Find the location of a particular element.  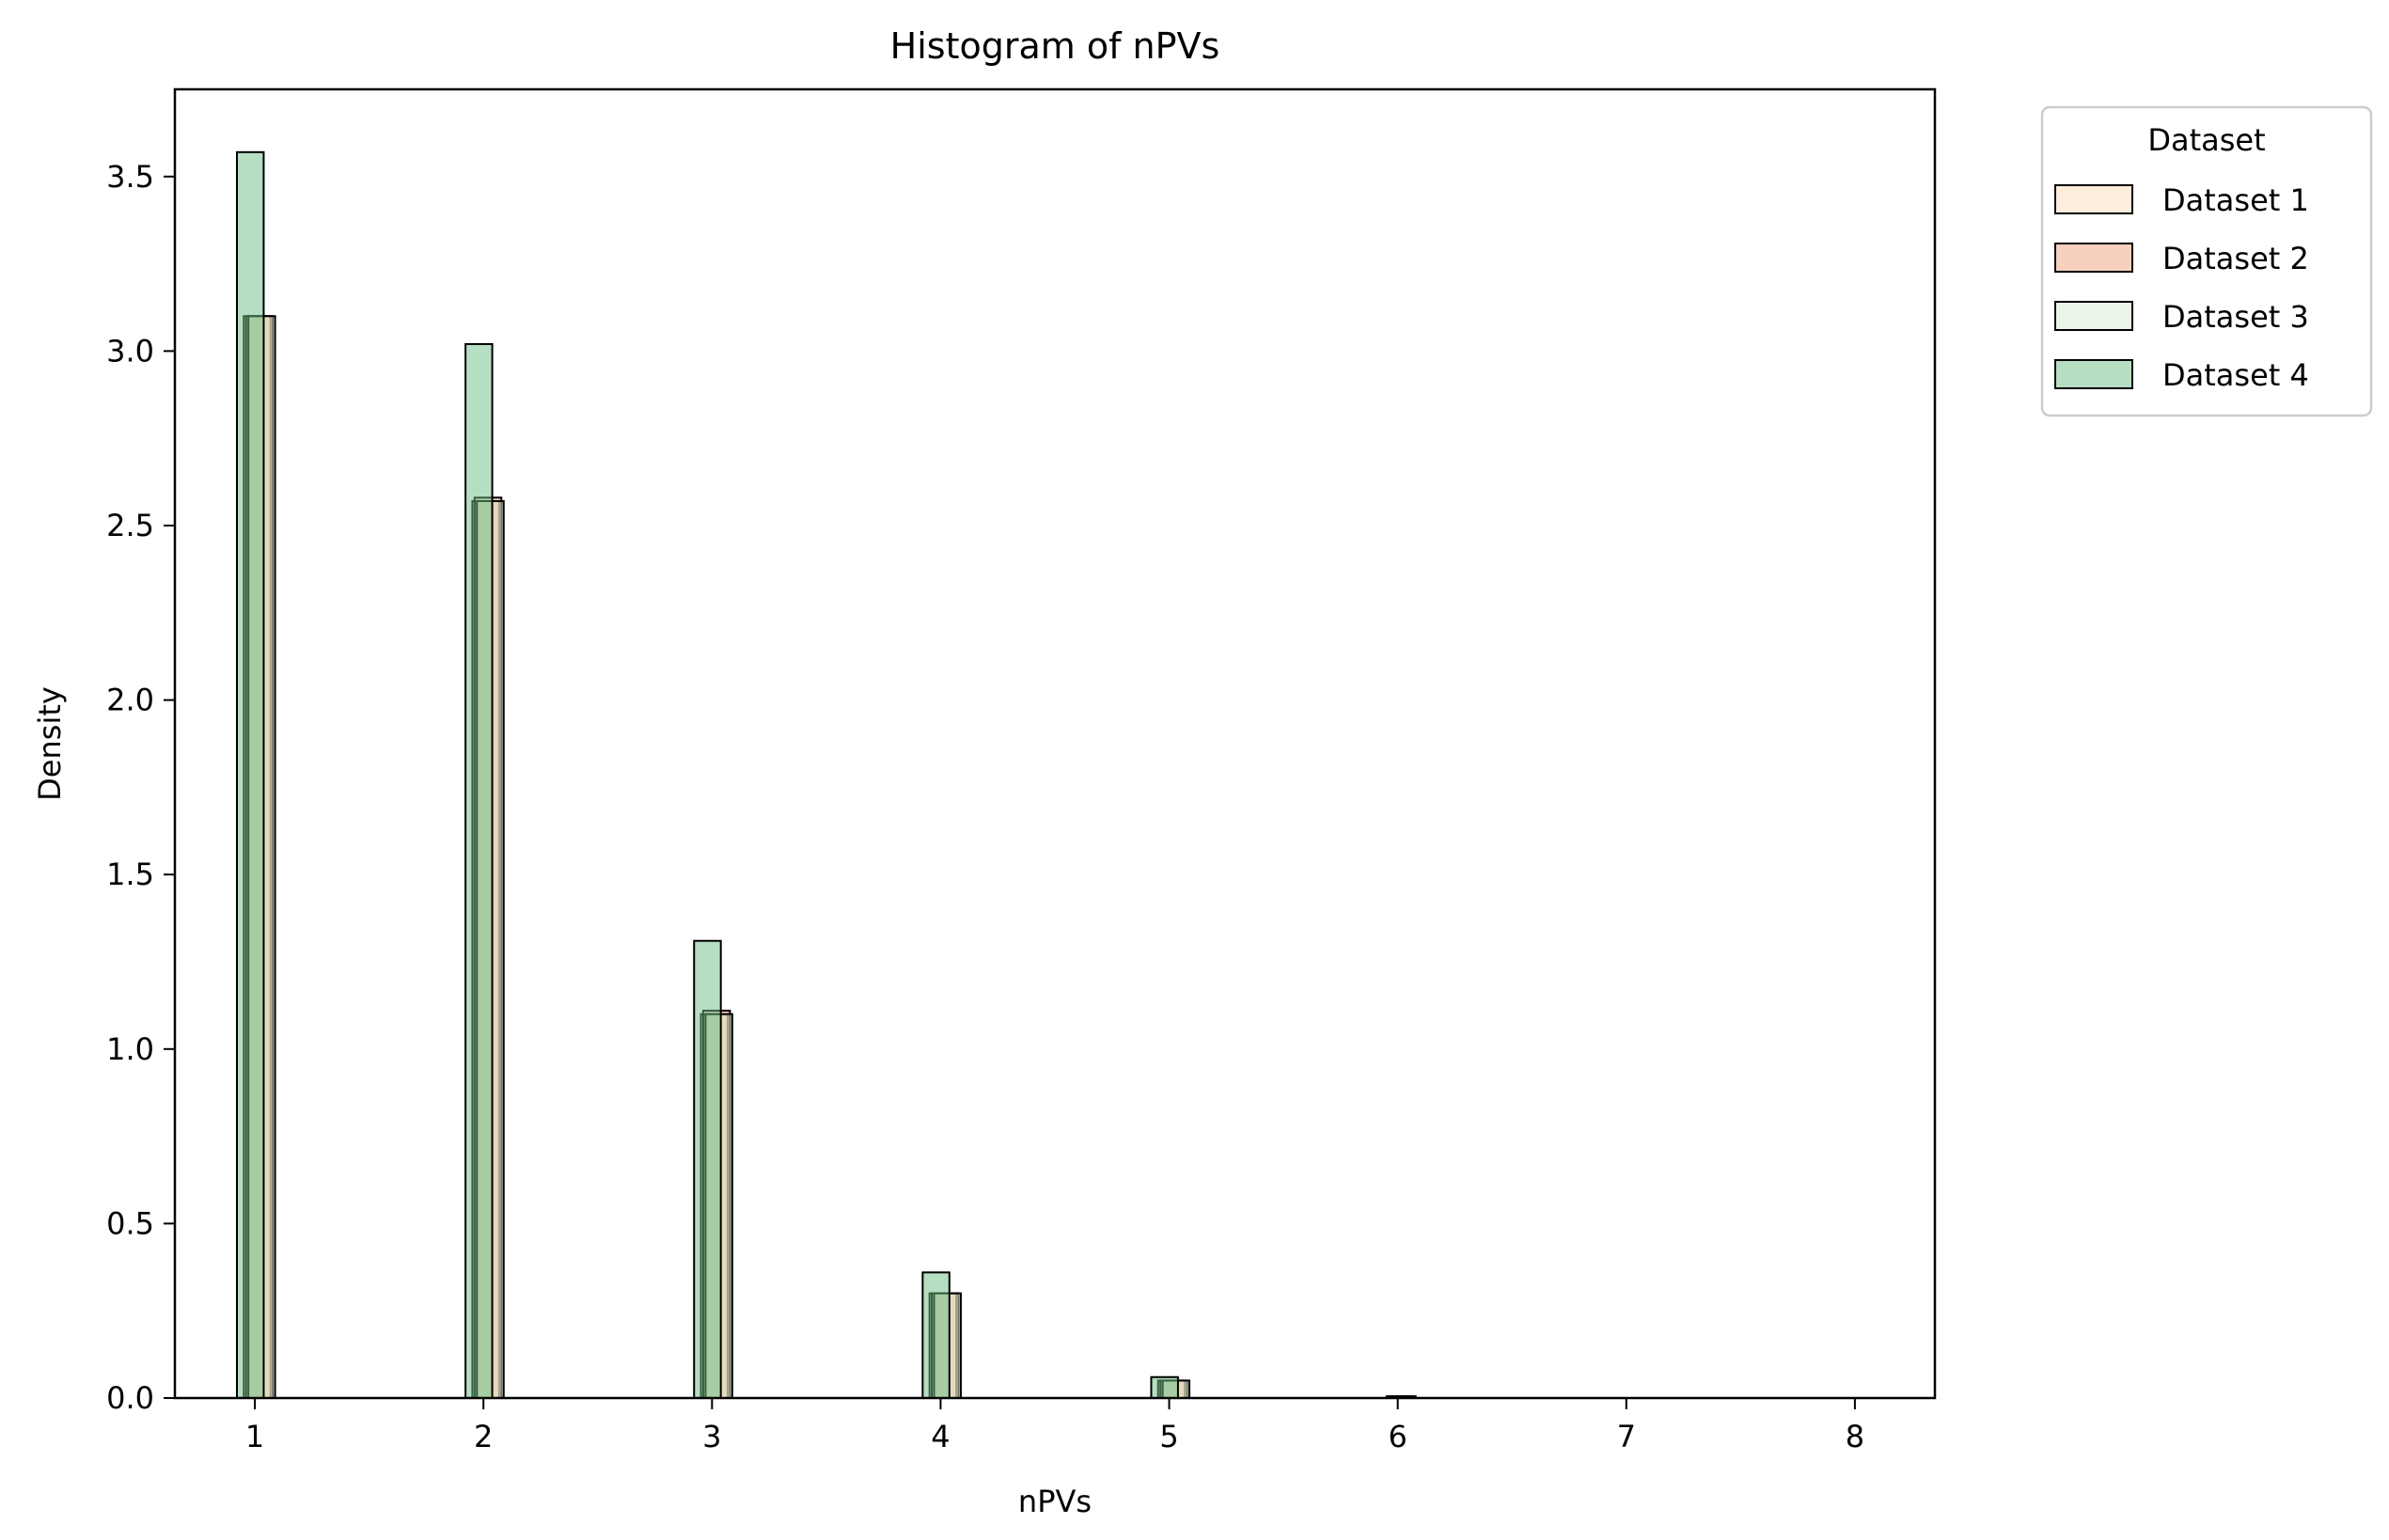

x-tick-label: 8 is located at coordinates (1855, 1436).